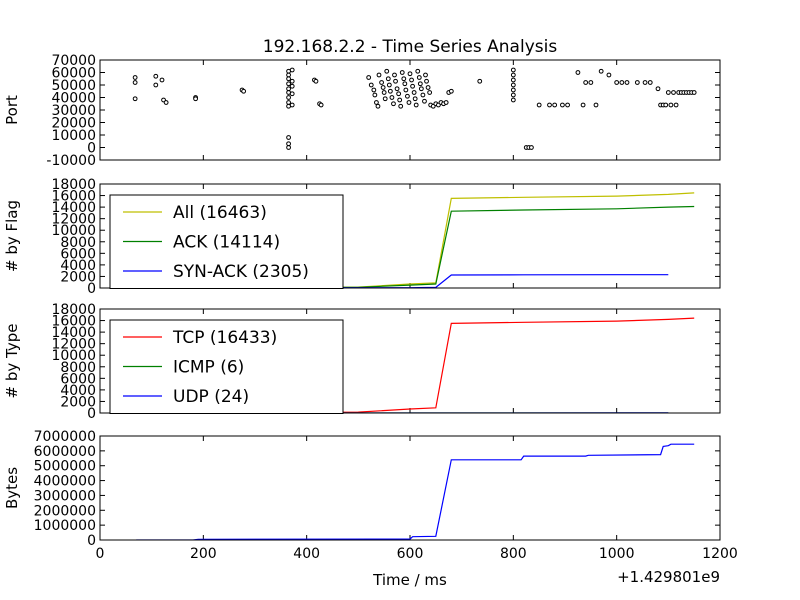  I want to click on y-tick-label: 3000000, so click(65, 496).